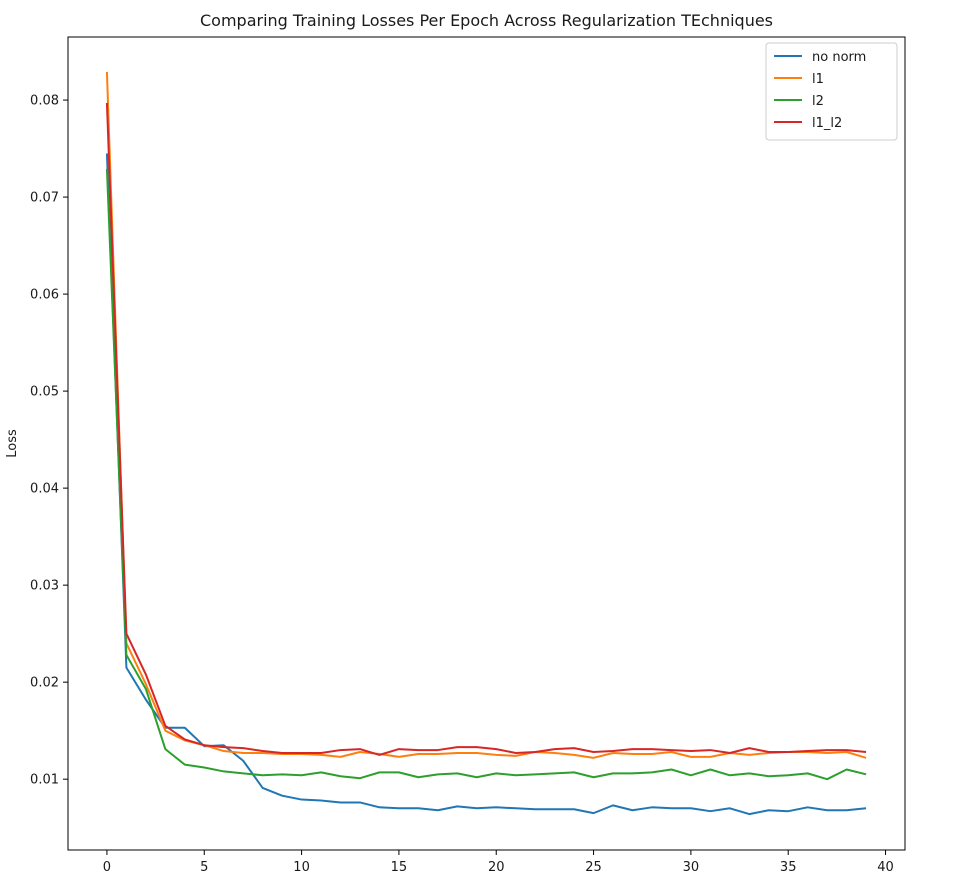 This screenshot has width=970, height=884. Describe the element at coordinates (44, 683) in the screenshot. I see `y-tick-label: 0.02` at that location.